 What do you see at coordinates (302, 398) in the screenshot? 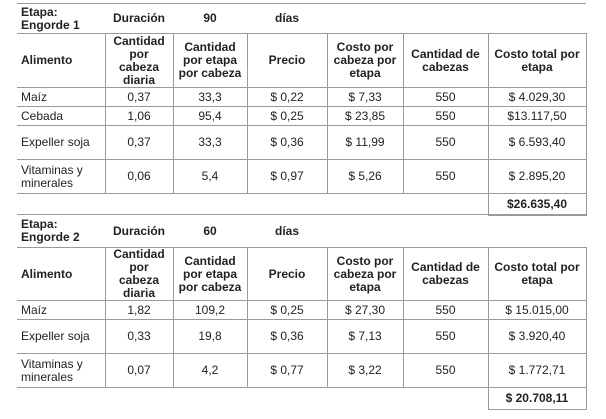
I see `total-row: $ 20.708,11` at bounding box center [302, 398].